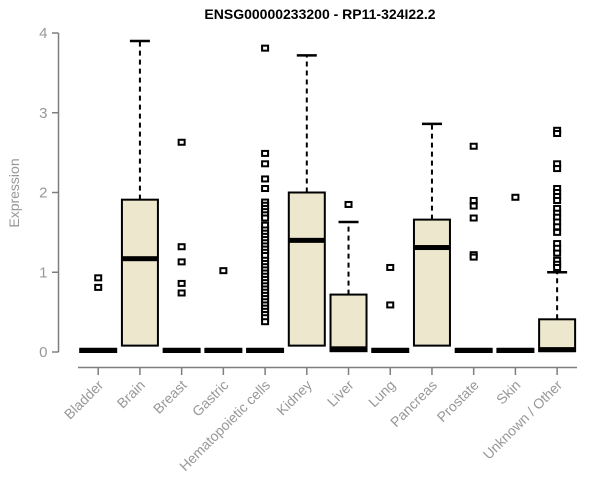  I want to click on x-tick-label: Breast, so click(170, 397).